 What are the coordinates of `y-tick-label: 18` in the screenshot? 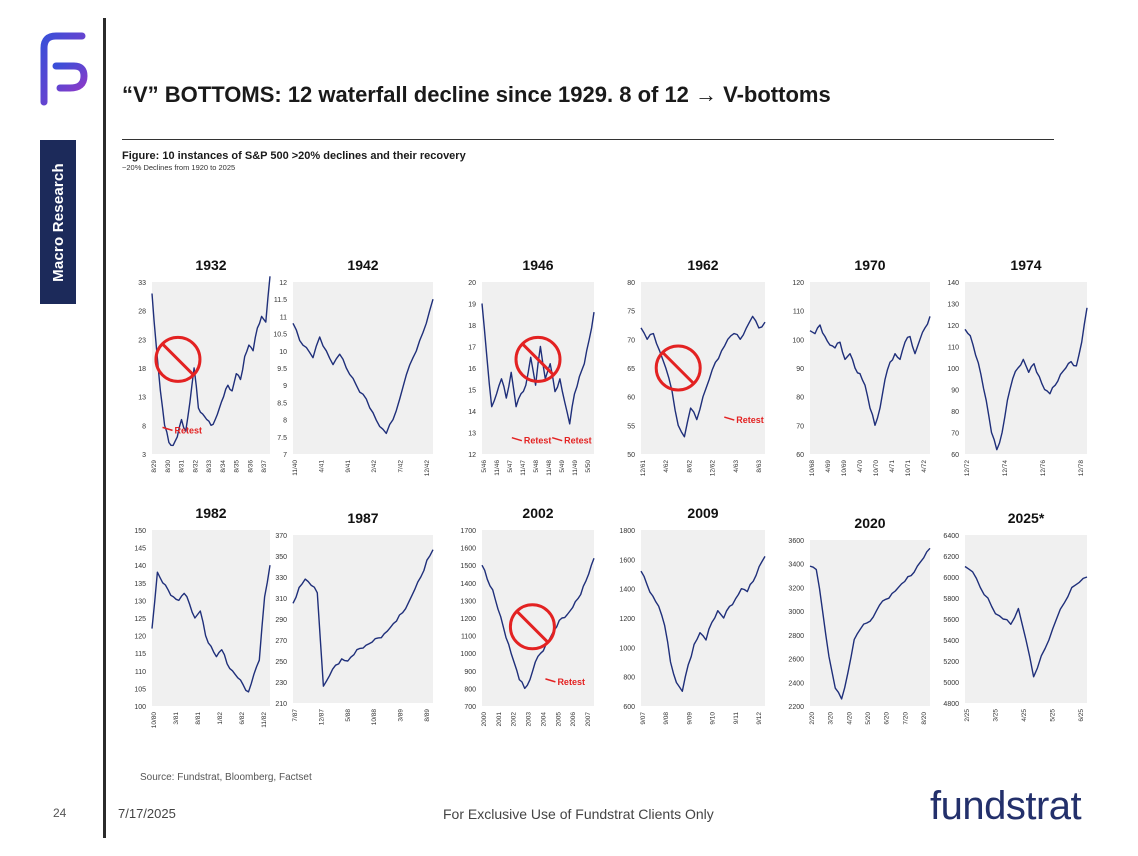 It's located at (472, 326).